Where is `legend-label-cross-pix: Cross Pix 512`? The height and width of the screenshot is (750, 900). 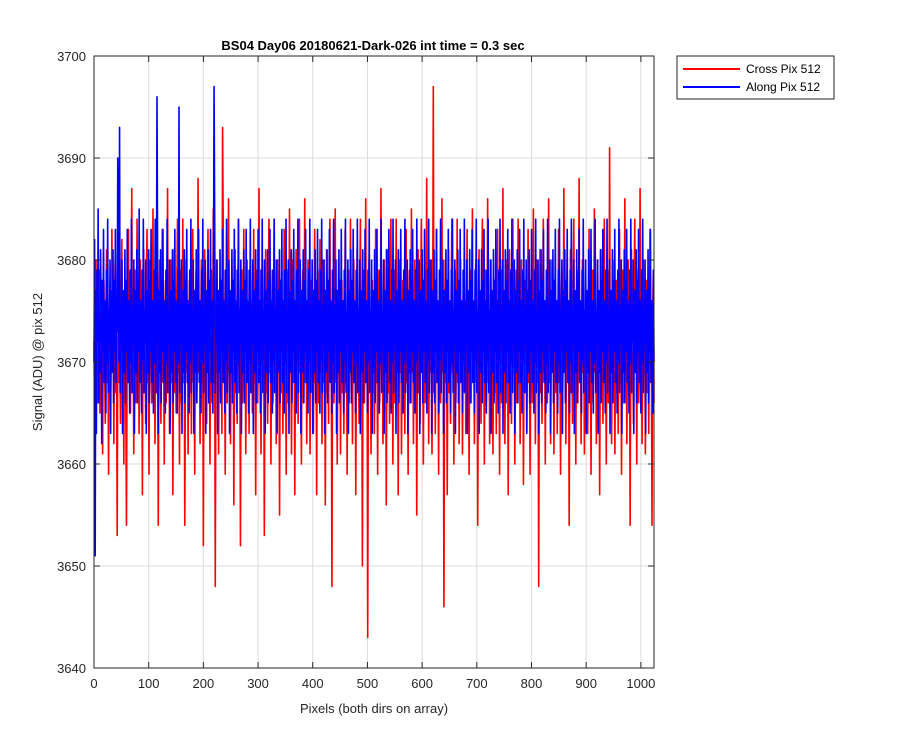
legend-label-cross-pix: Cross Pix 512 is located at coordinates (783, 69).